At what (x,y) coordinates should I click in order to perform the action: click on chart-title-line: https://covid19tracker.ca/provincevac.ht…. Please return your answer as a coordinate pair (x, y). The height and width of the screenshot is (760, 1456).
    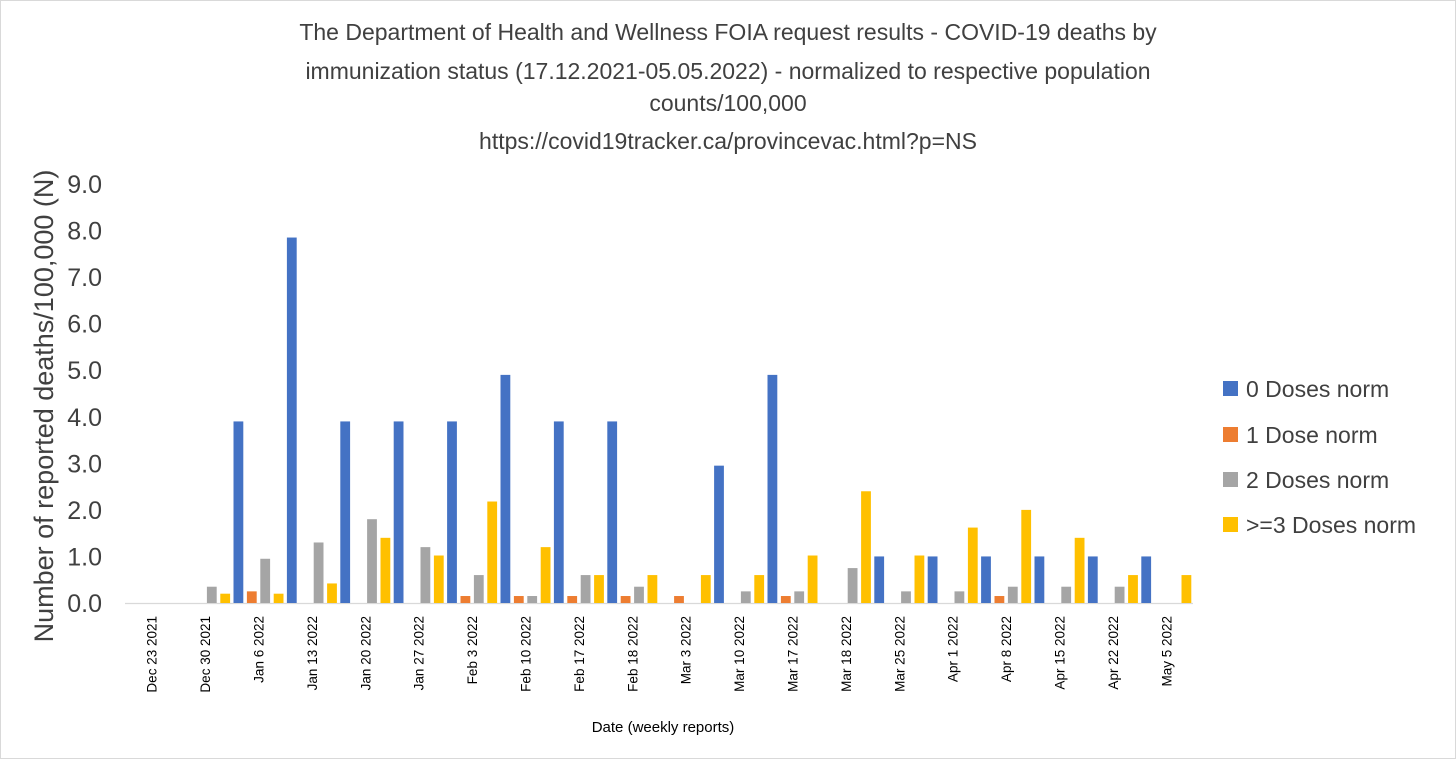
    Looking at the image, I should click on (728, 141).